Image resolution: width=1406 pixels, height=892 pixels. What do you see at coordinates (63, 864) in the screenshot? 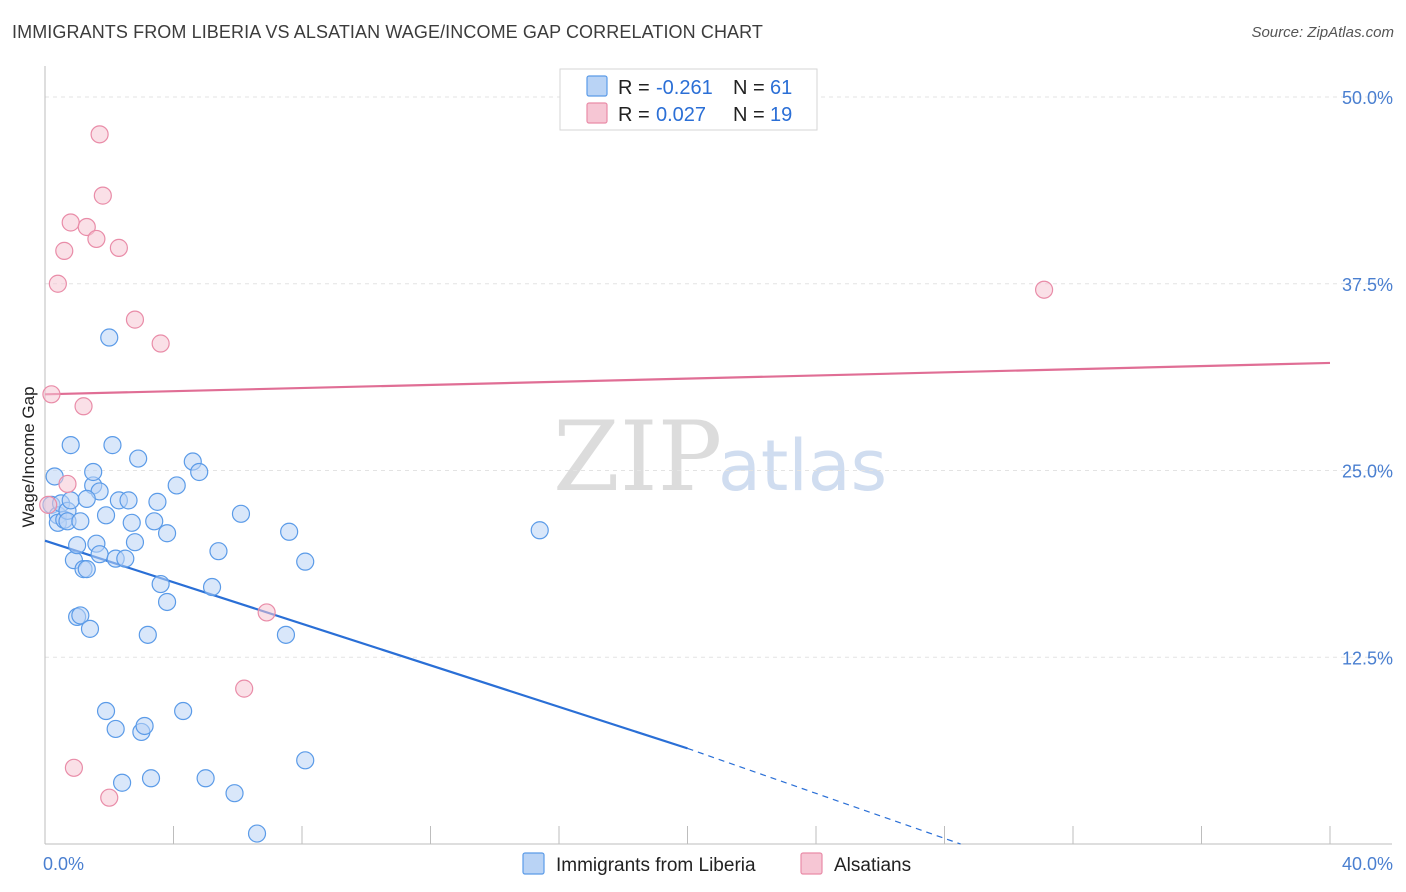
I see `x-tick-label: 0.0%` at bounding box center [63, 864].